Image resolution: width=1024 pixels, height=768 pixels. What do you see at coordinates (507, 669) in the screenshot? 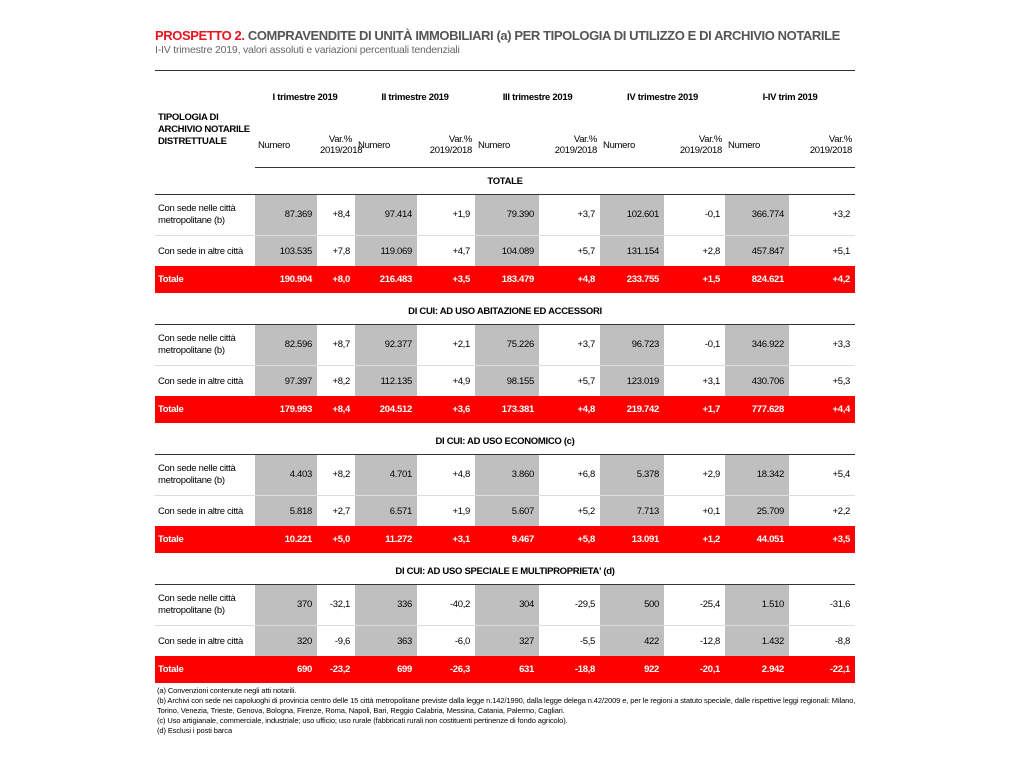
I see `number-cell: 631` at bounding box center [507, 669].